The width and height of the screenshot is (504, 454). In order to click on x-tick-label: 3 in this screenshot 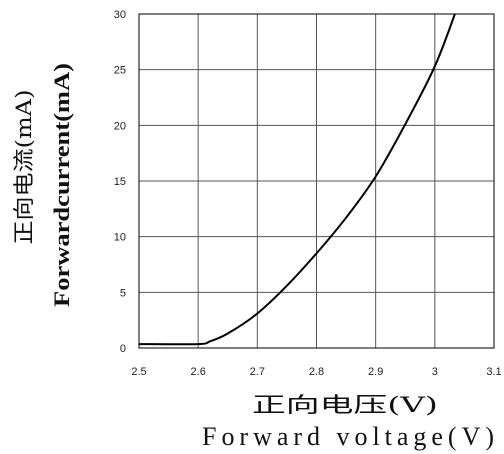, I will do `click(435, 372)`.